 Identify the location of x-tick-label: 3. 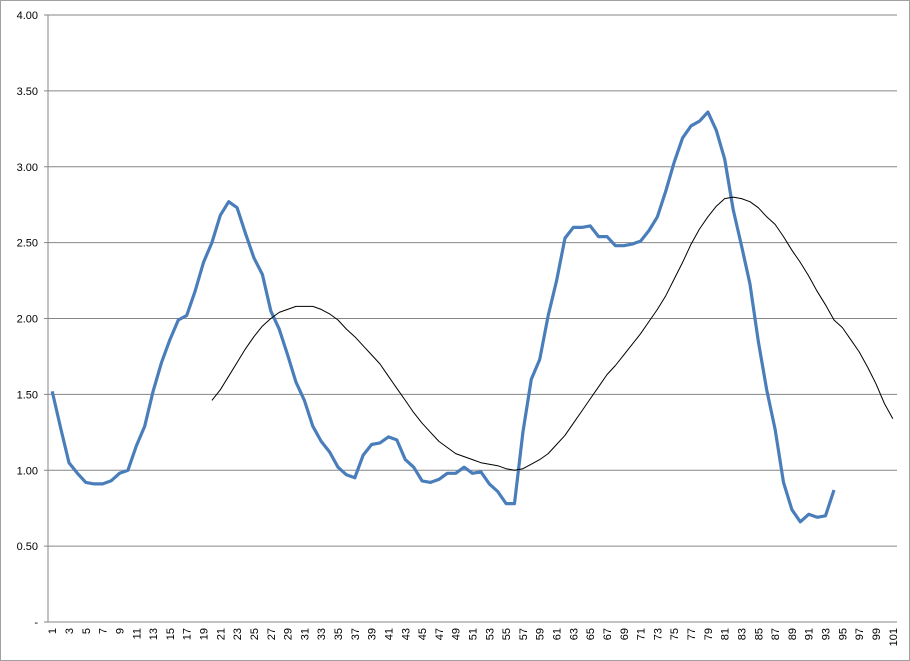
(70, 631).